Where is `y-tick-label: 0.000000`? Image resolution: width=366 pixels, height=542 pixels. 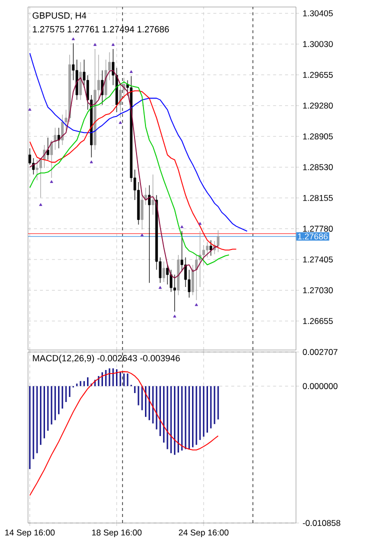
y-tick-label: 0.000000 is located at coordinates (320, 386).